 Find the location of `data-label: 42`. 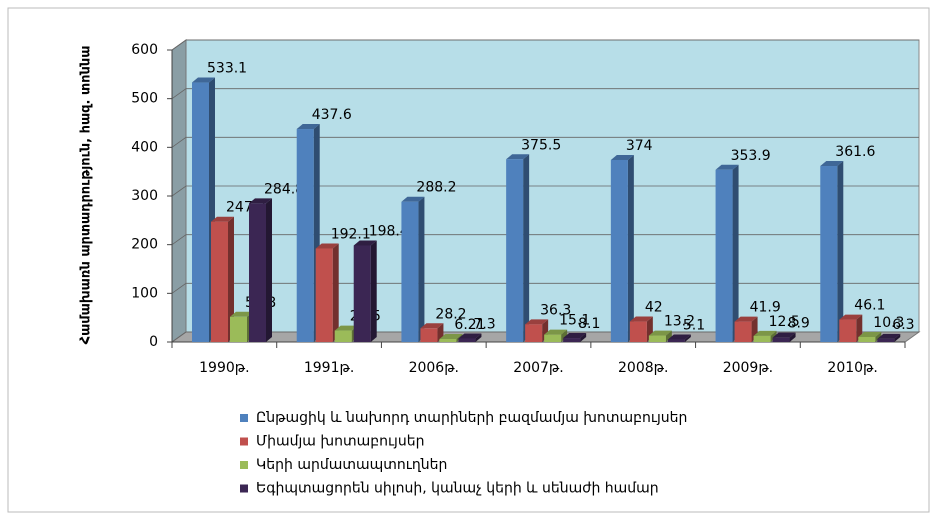

data-label: 42 is located at coordinates (654, 308).